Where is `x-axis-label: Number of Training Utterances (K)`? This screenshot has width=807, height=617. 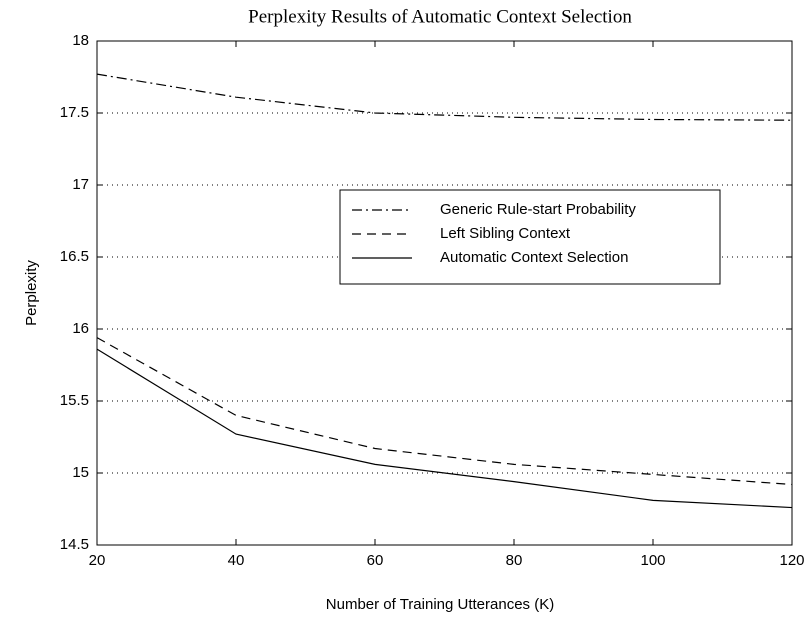 x-axis-label: Number of Training Utterances (K) is located at coordinates (440, 604).